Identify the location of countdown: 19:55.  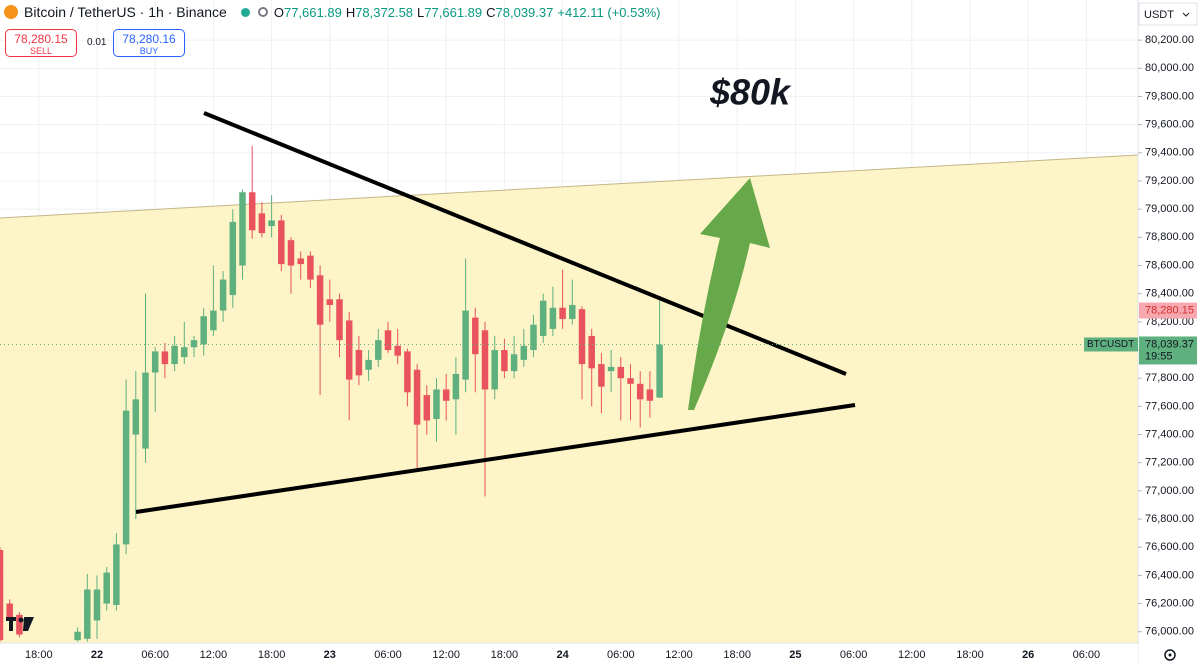
(1159, 356).